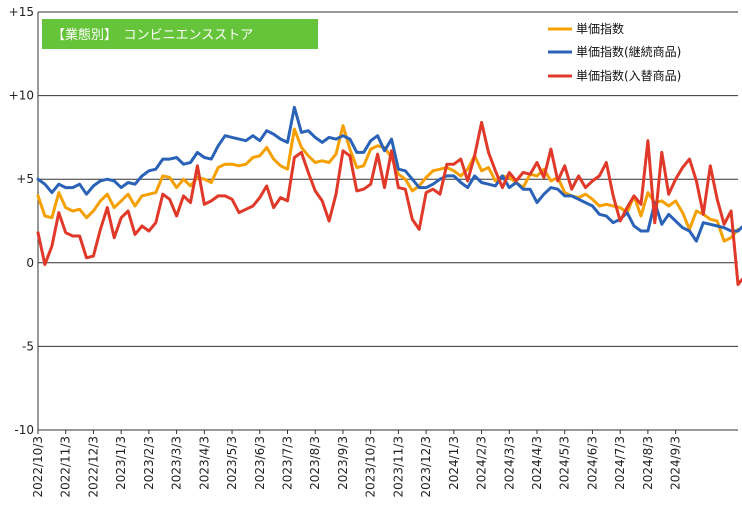 The height and width of the screenshot is (510, 742). I want to click on legend-item-price-index: 単価指数, so click(586, 28).